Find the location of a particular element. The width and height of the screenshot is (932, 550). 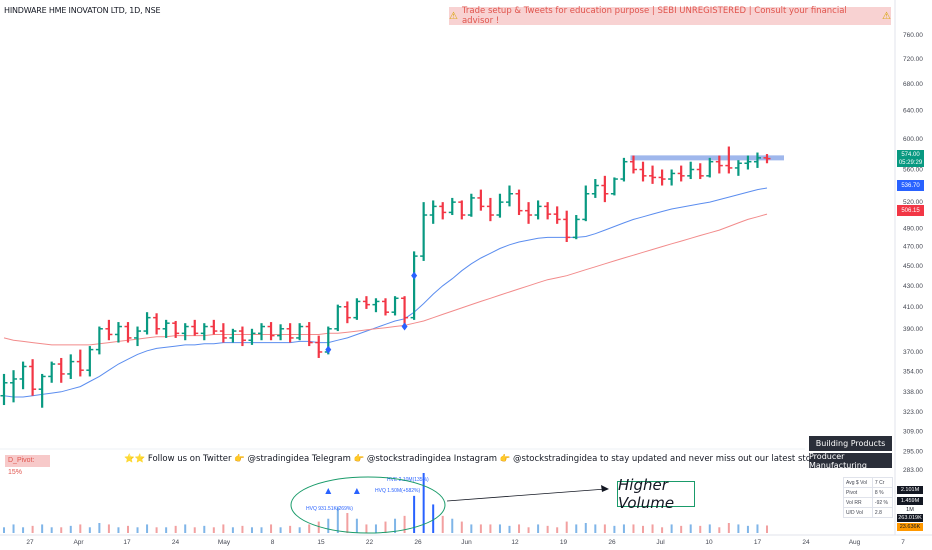

stats-label: Pivot is located at coordinates (858, 492).